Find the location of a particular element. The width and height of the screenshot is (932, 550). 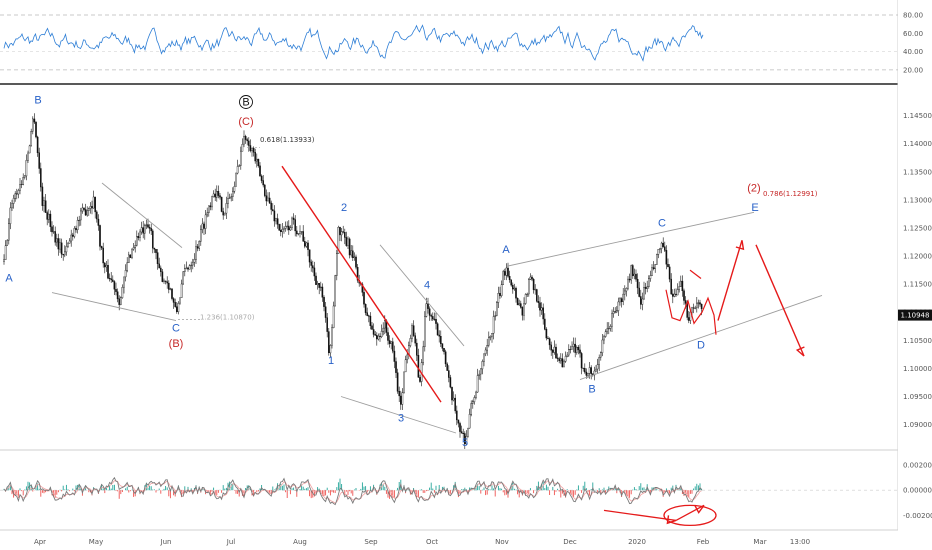

time-axis-tick: Jun is located at coordinates (166, 542).